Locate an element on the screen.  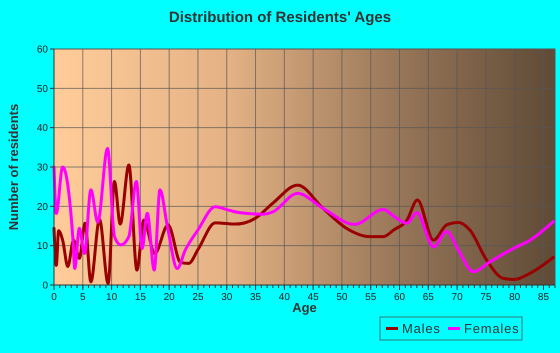
x-tick-label: 10 is located at coordinates (112, 297).